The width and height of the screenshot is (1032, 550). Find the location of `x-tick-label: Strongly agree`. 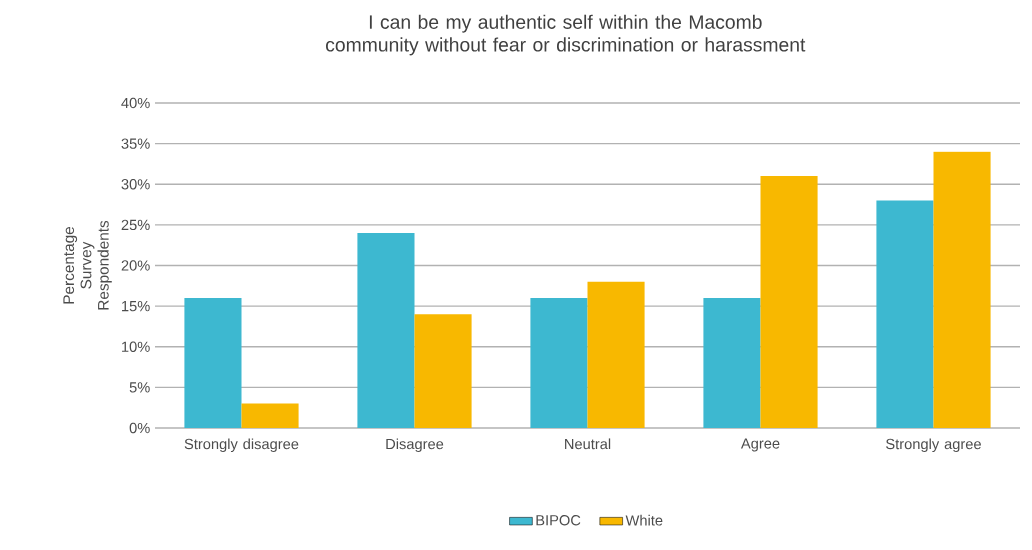

x-tick-label: Strongly agree is located at coordinates (933, 445).